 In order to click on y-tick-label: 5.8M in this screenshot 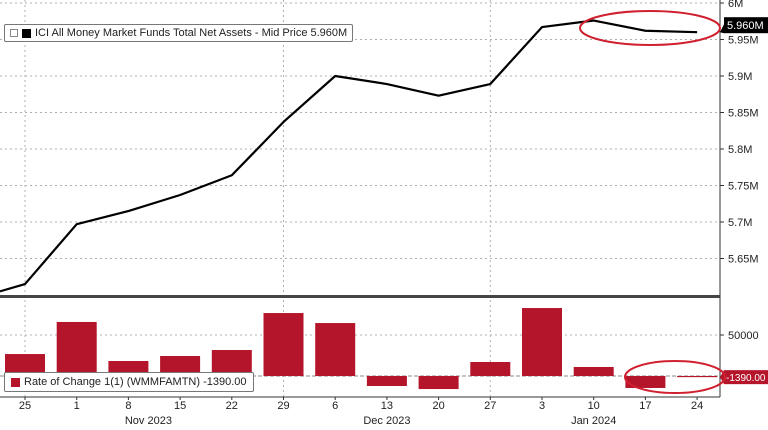, I will do `click(740, 150)`.